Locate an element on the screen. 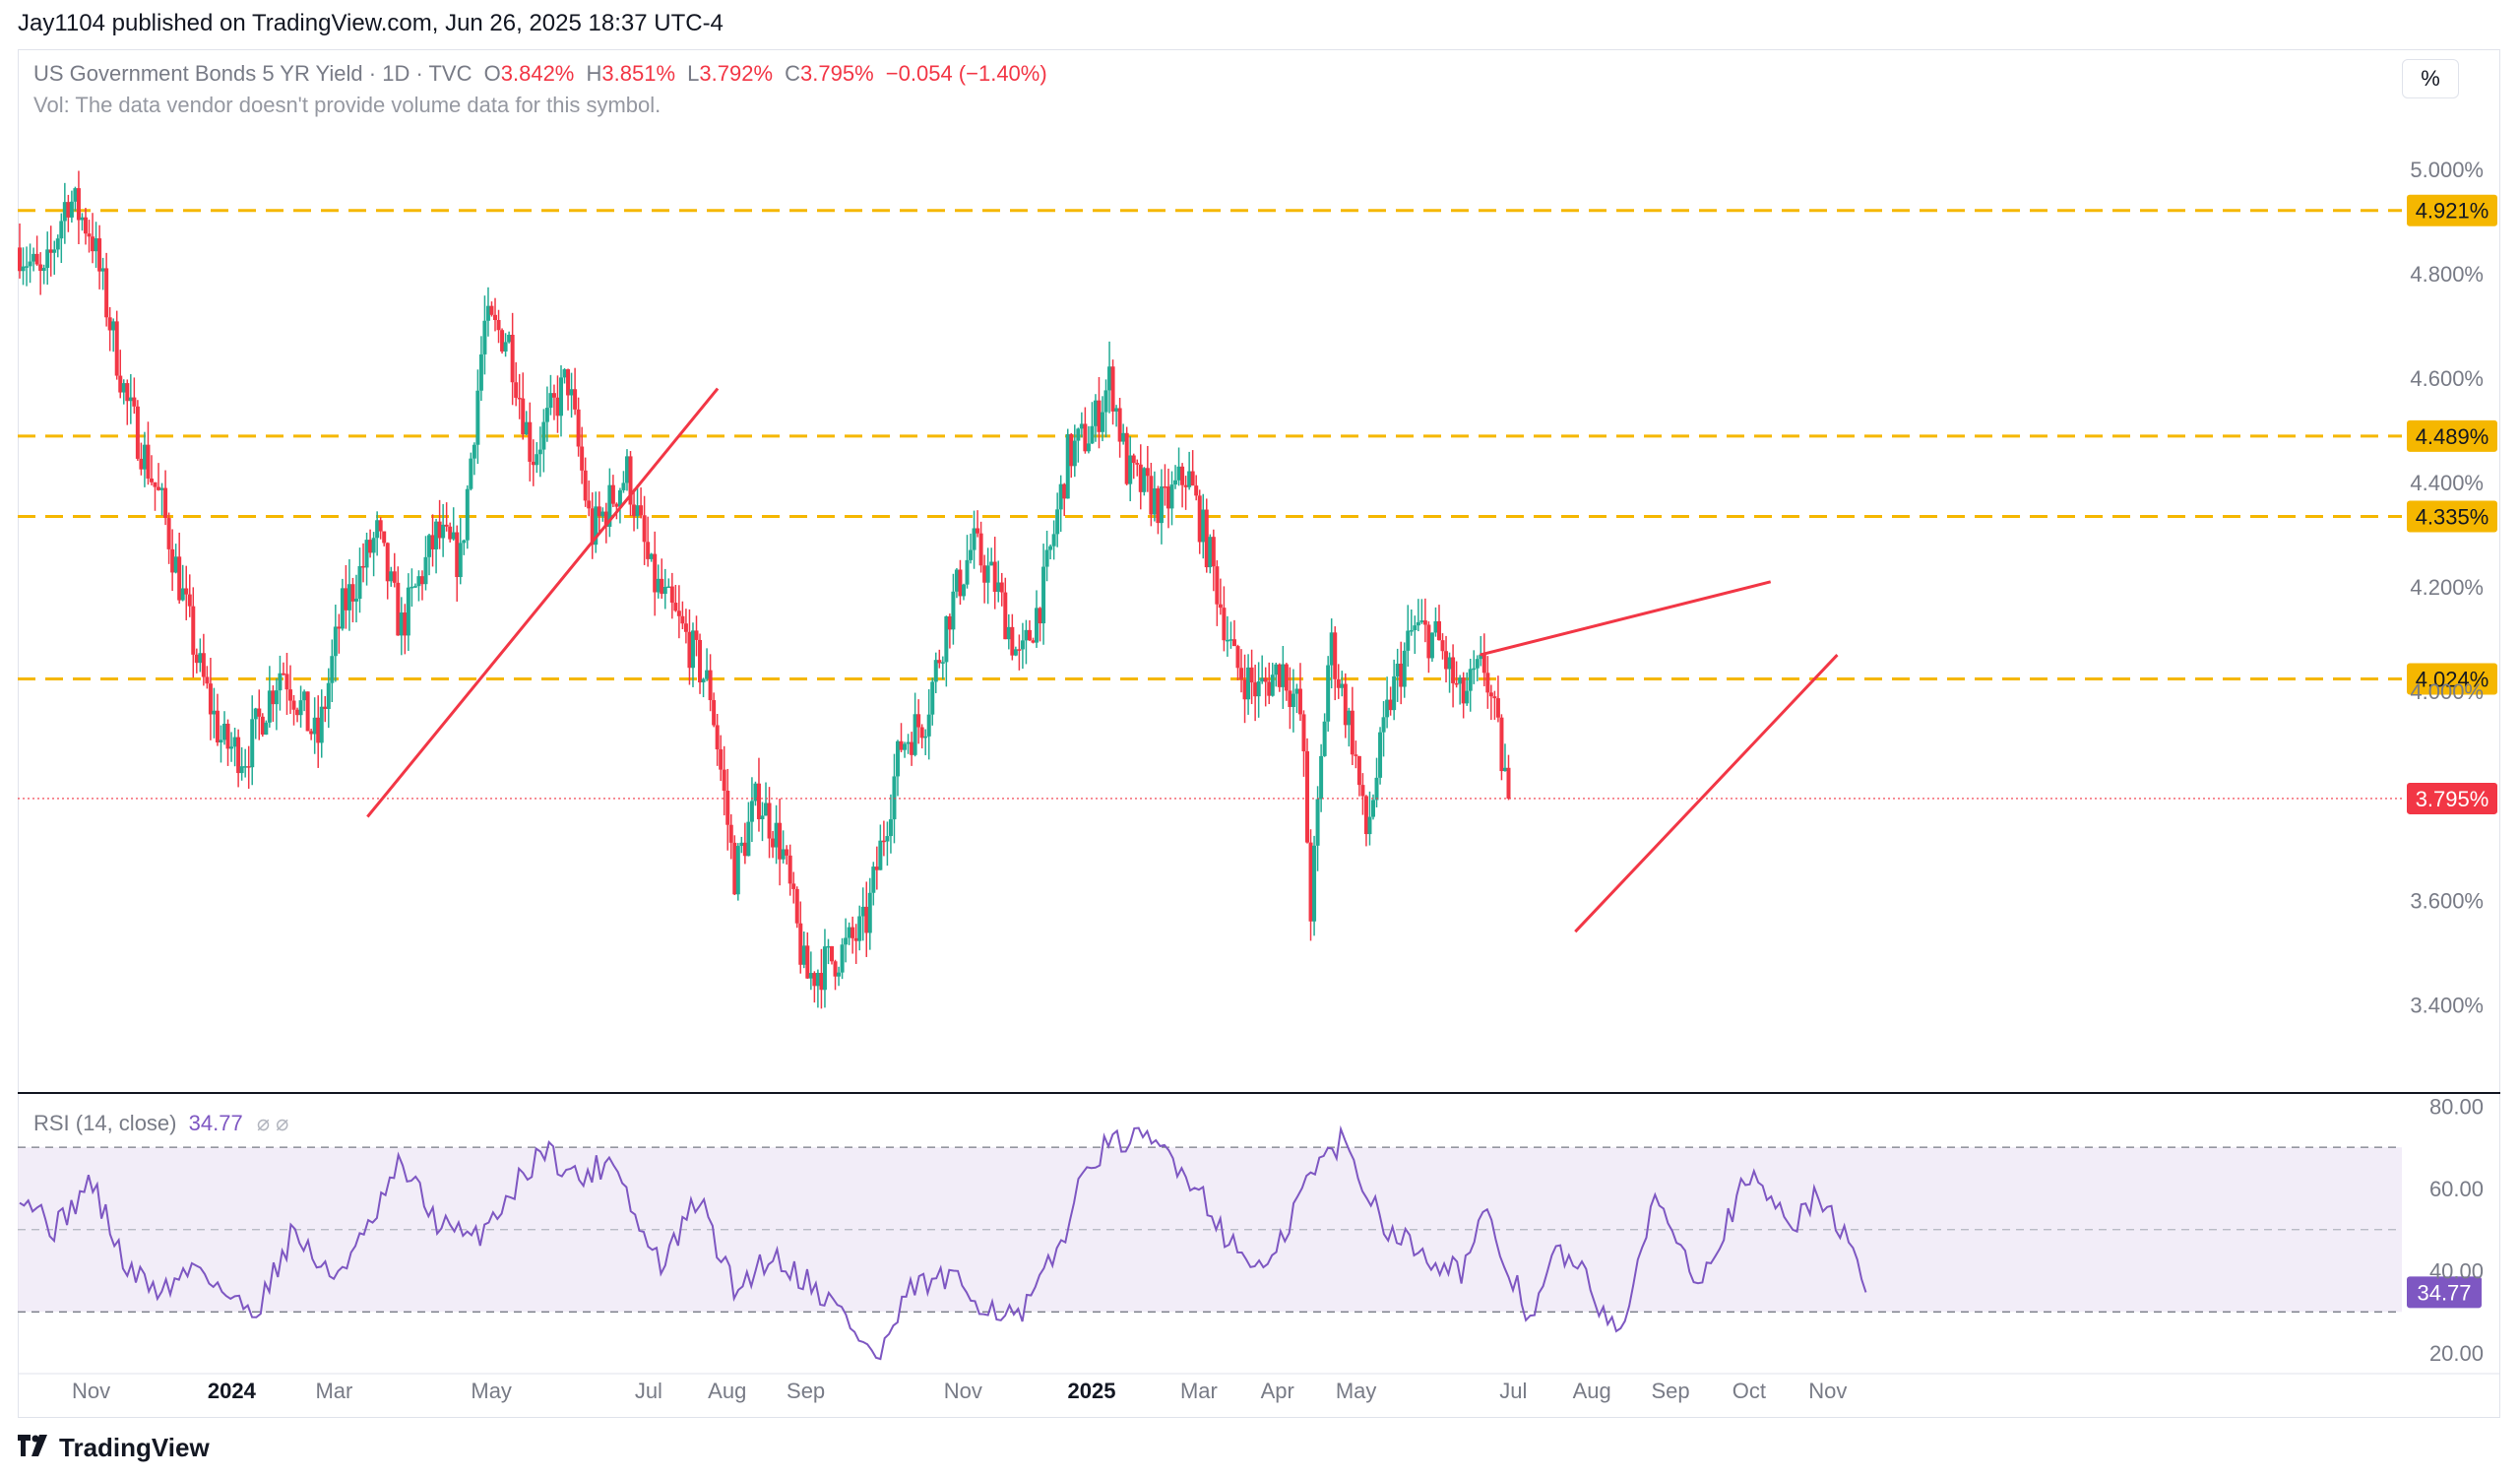 This screenshot has width=2520, height=1478. rsi-legend: RSI (14, close) 34.77 ⌀ ⌀ is located at coordinates (160, 1123).